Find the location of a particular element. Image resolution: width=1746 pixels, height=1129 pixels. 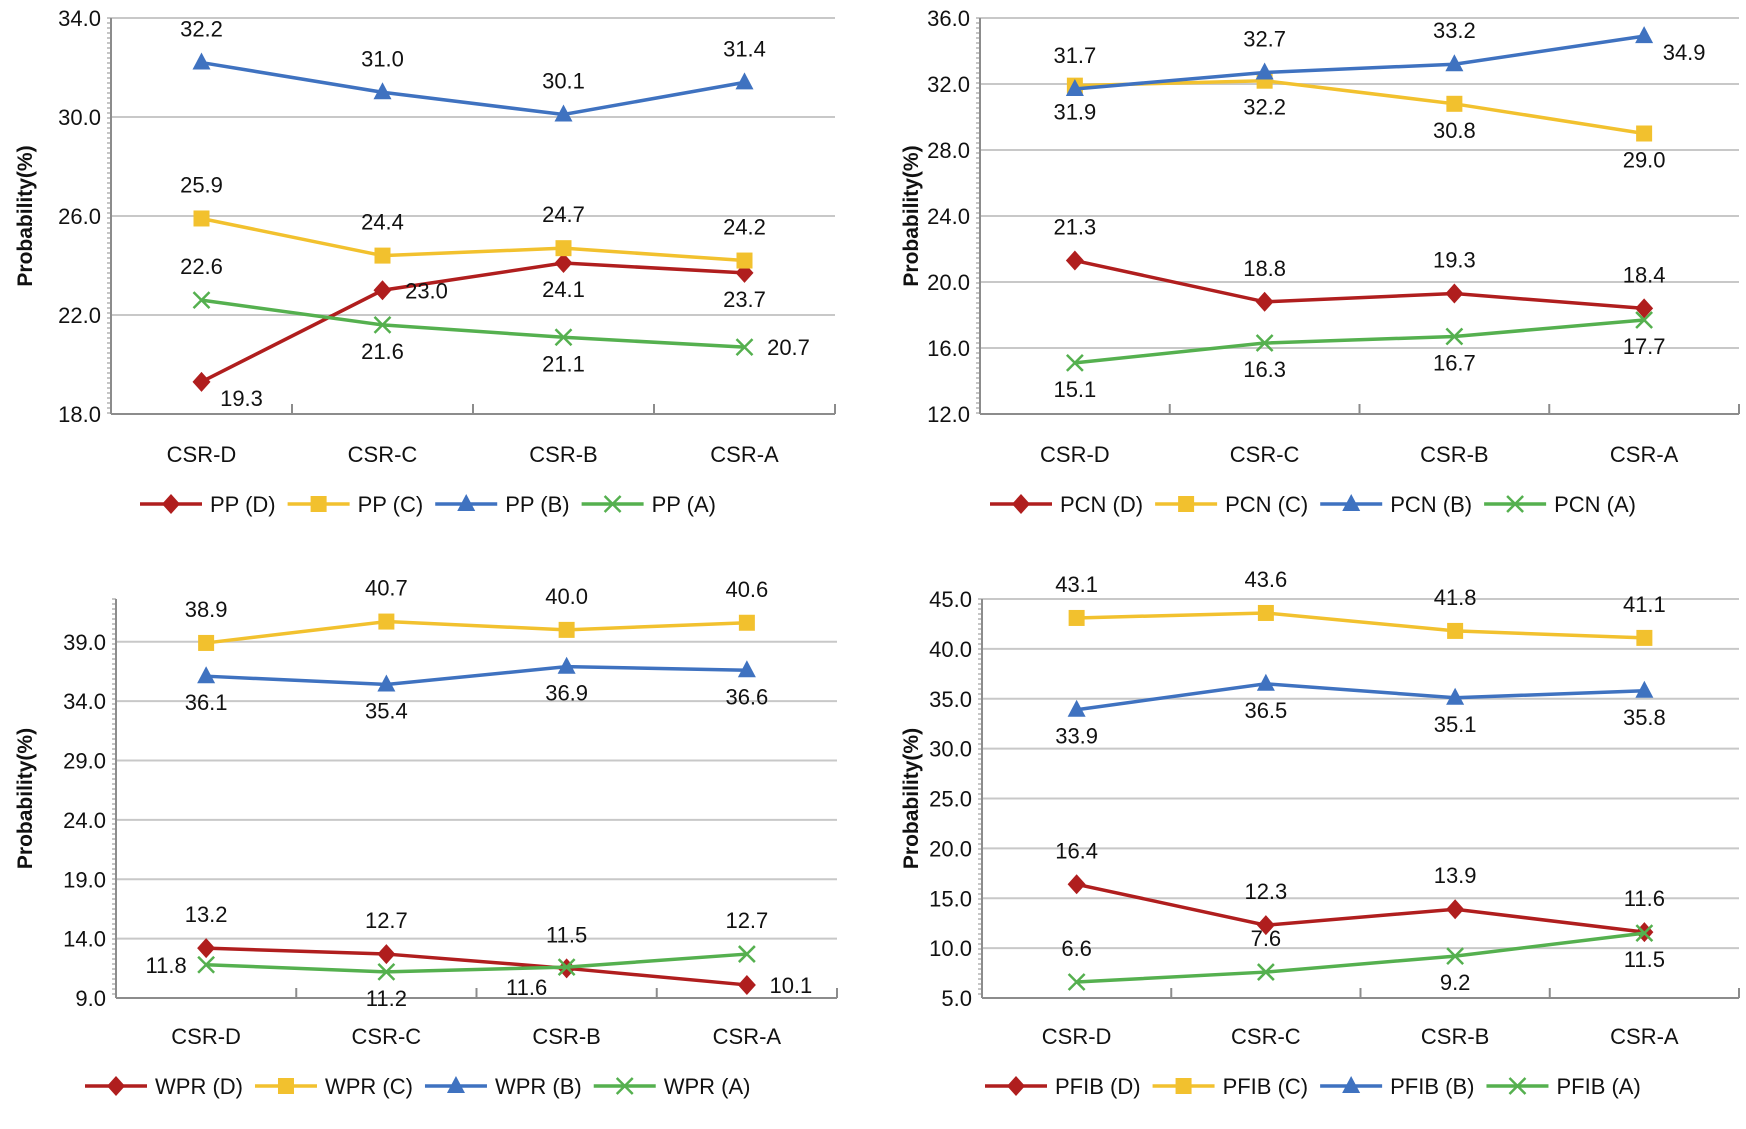

y-tick-label: 14.0 is located at coordinates (84, 939).